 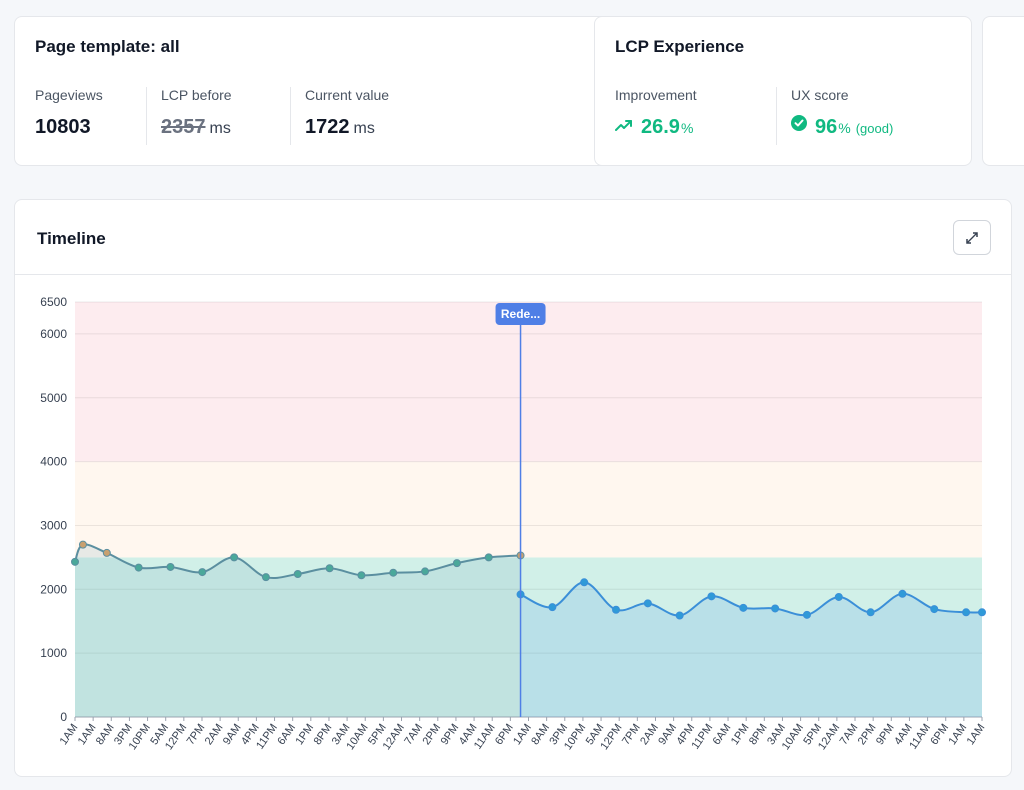 What do you see at coordinates (347, 127) in the screenshot?
I see `current-value-row: 1722 ms` at bounding box center [347, 127].